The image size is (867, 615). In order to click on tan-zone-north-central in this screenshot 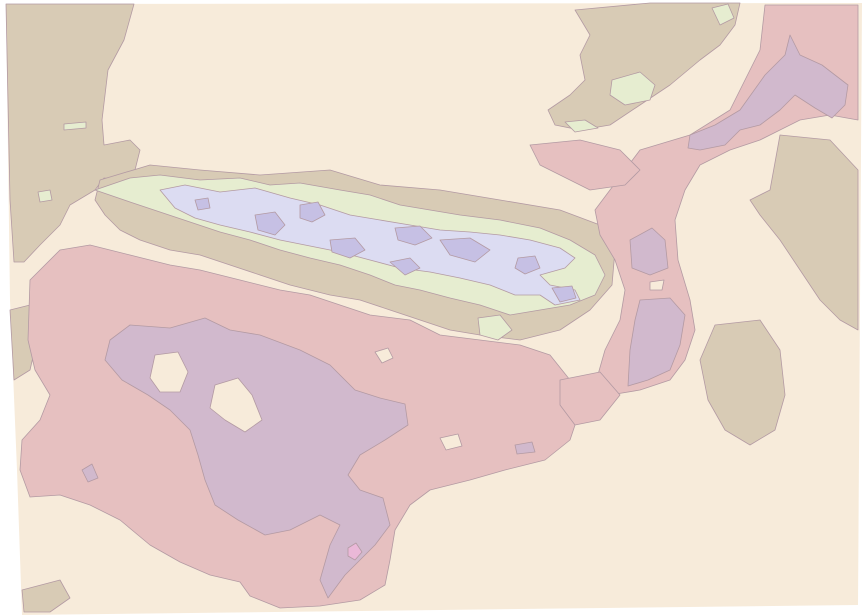, I will do `click(644, 66)`.